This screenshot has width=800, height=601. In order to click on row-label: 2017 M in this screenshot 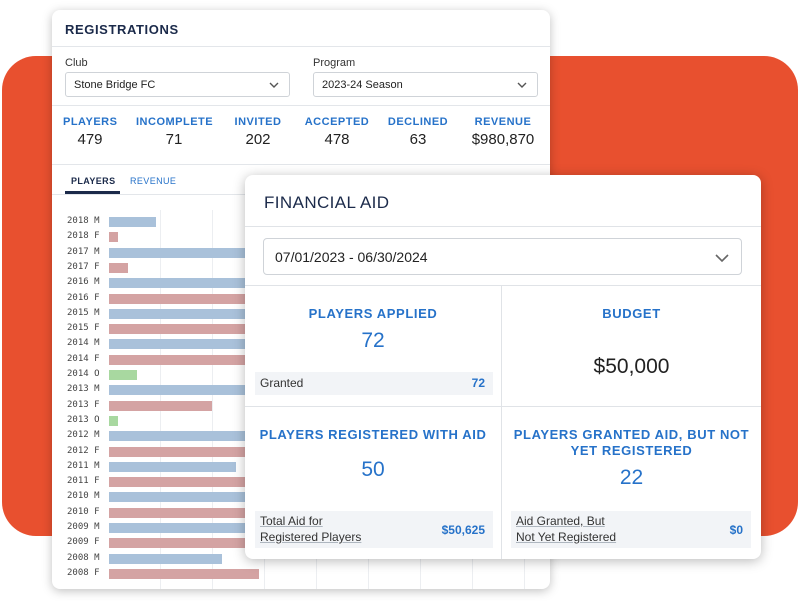, I will do `click(83, 251)`.